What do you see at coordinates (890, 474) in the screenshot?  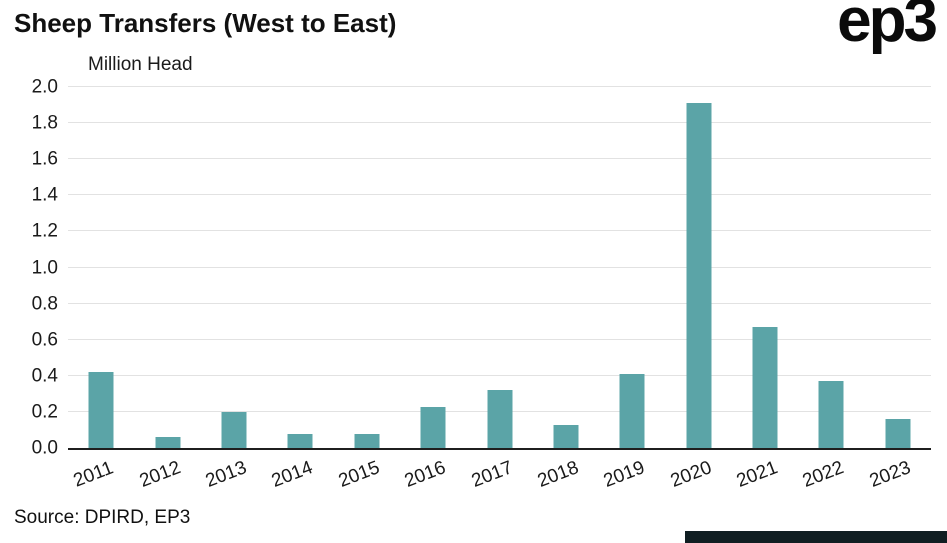 I see `x-tick-label-2023: 2023` at bounding box center [890, 474].